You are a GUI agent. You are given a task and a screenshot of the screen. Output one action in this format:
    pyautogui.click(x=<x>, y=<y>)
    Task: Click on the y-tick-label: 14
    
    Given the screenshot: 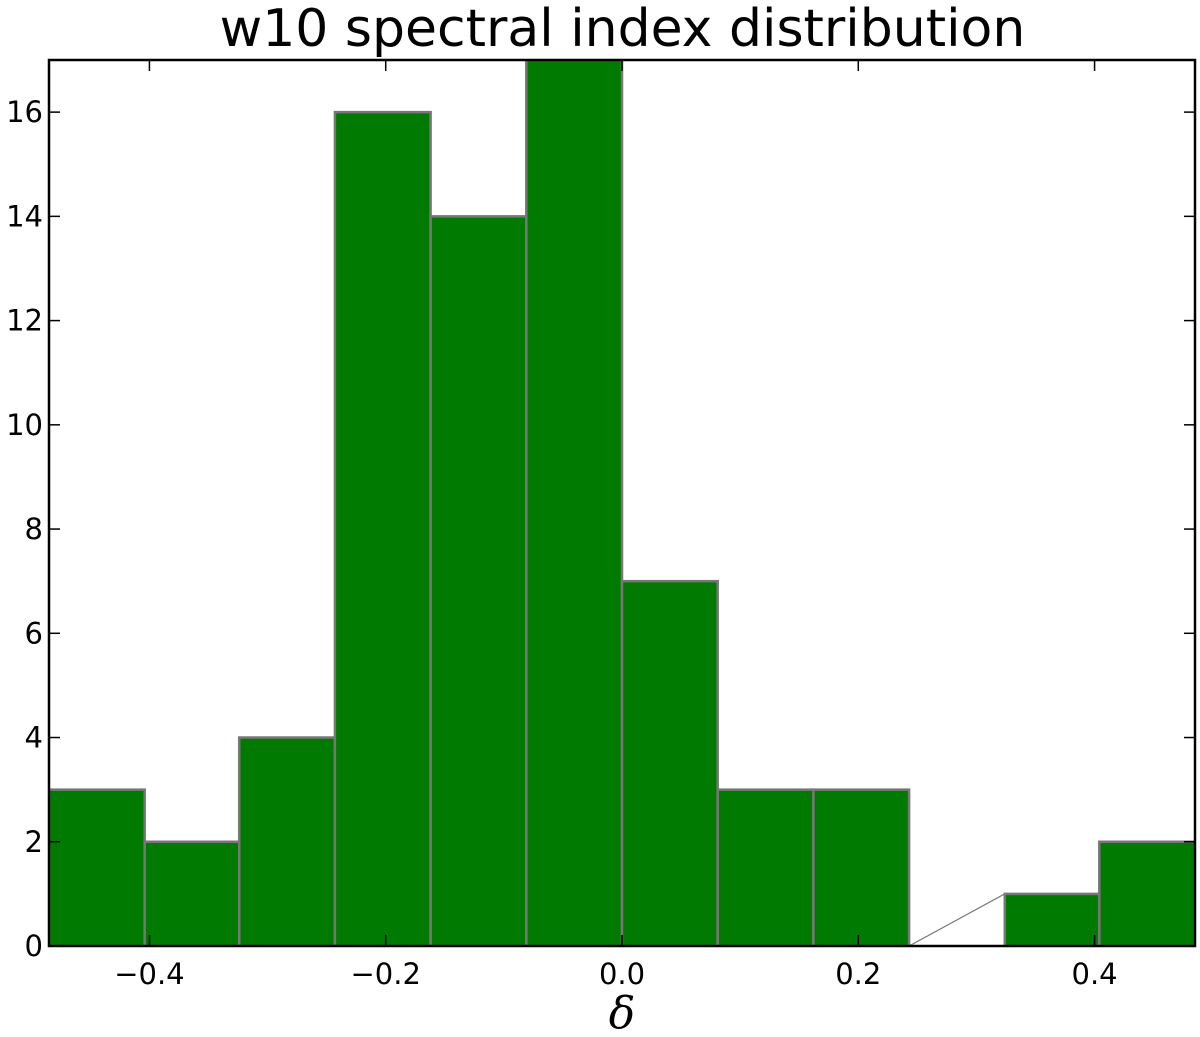 What is the action you would take?
    pyautogui.click(x=24, y=216)
    